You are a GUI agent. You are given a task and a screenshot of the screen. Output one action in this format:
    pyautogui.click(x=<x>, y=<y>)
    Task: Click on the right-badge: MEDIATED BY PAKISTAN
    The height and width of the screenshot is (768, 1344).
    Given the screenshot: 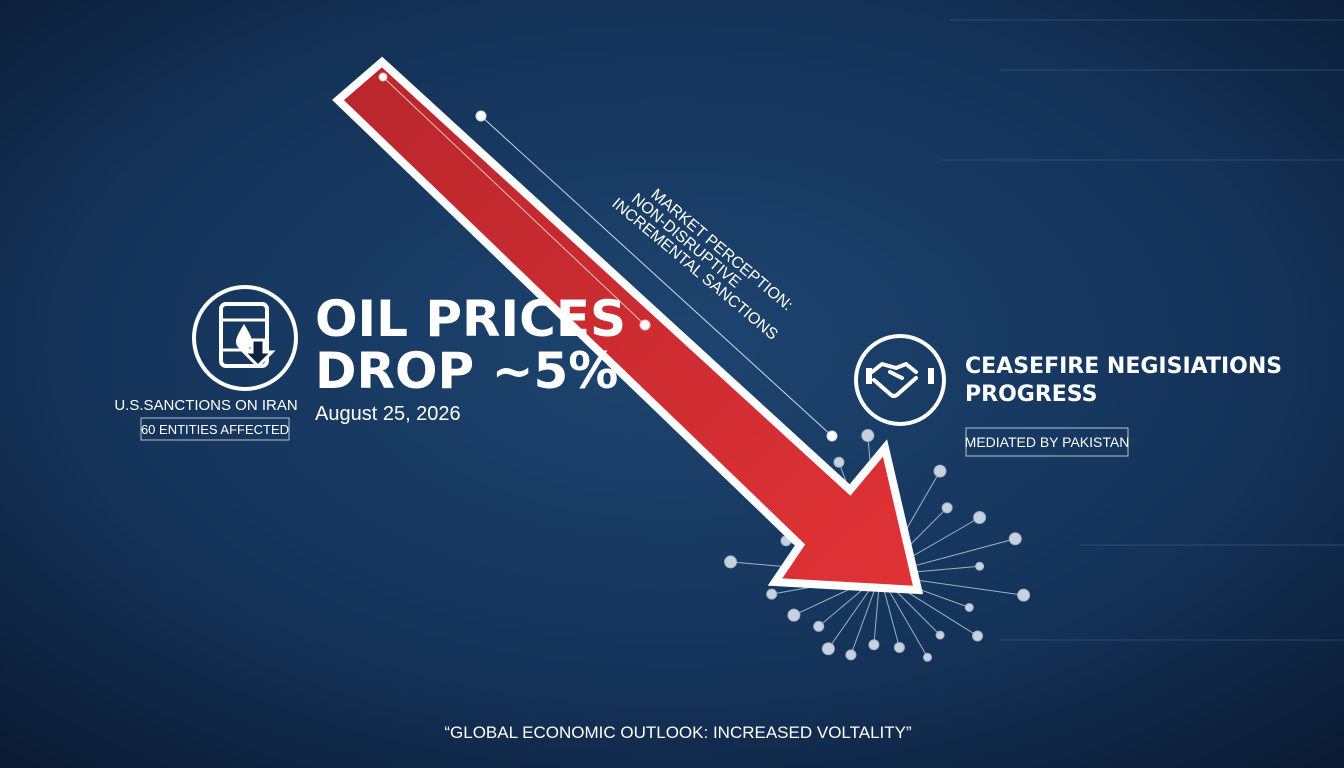 What is the action you would take?
    pyautogui.click(x=1047, y=442)
    